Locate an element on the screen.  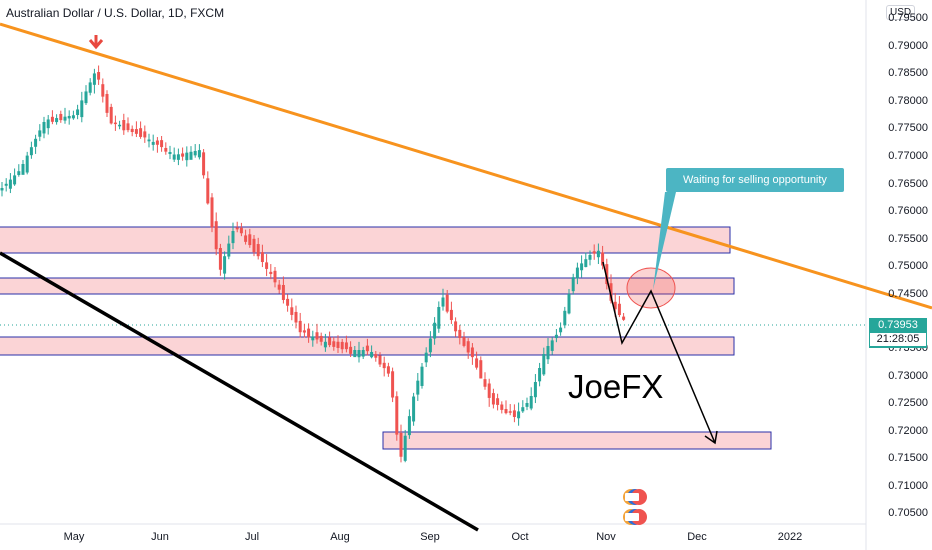
resistance-zone-lower is located at coordinates (367, 286).